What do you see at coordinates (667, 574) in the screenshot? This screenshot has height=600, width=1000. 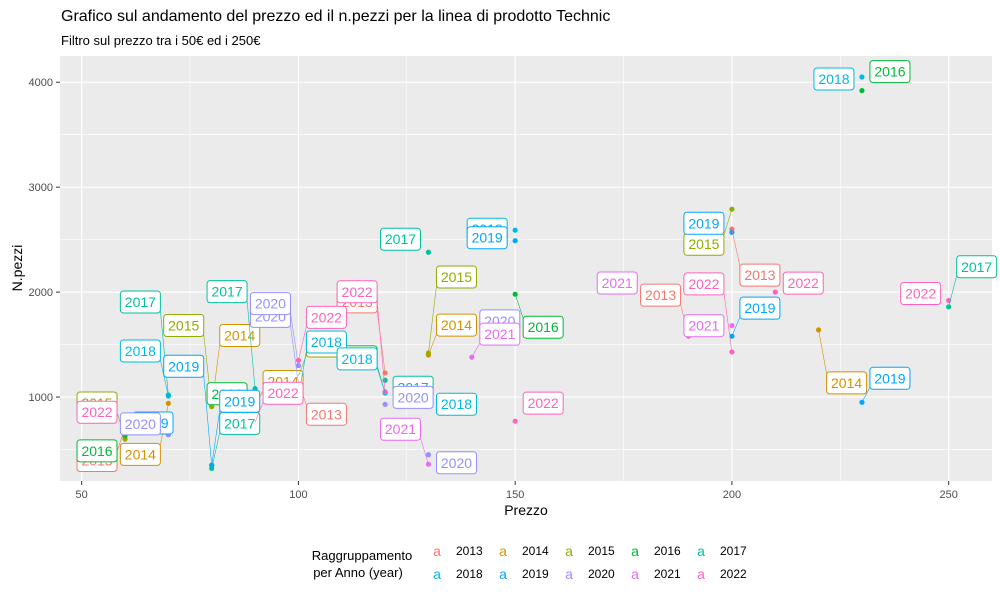 I see `legend-label-2021: 2021` at bounding box center [667, 574].